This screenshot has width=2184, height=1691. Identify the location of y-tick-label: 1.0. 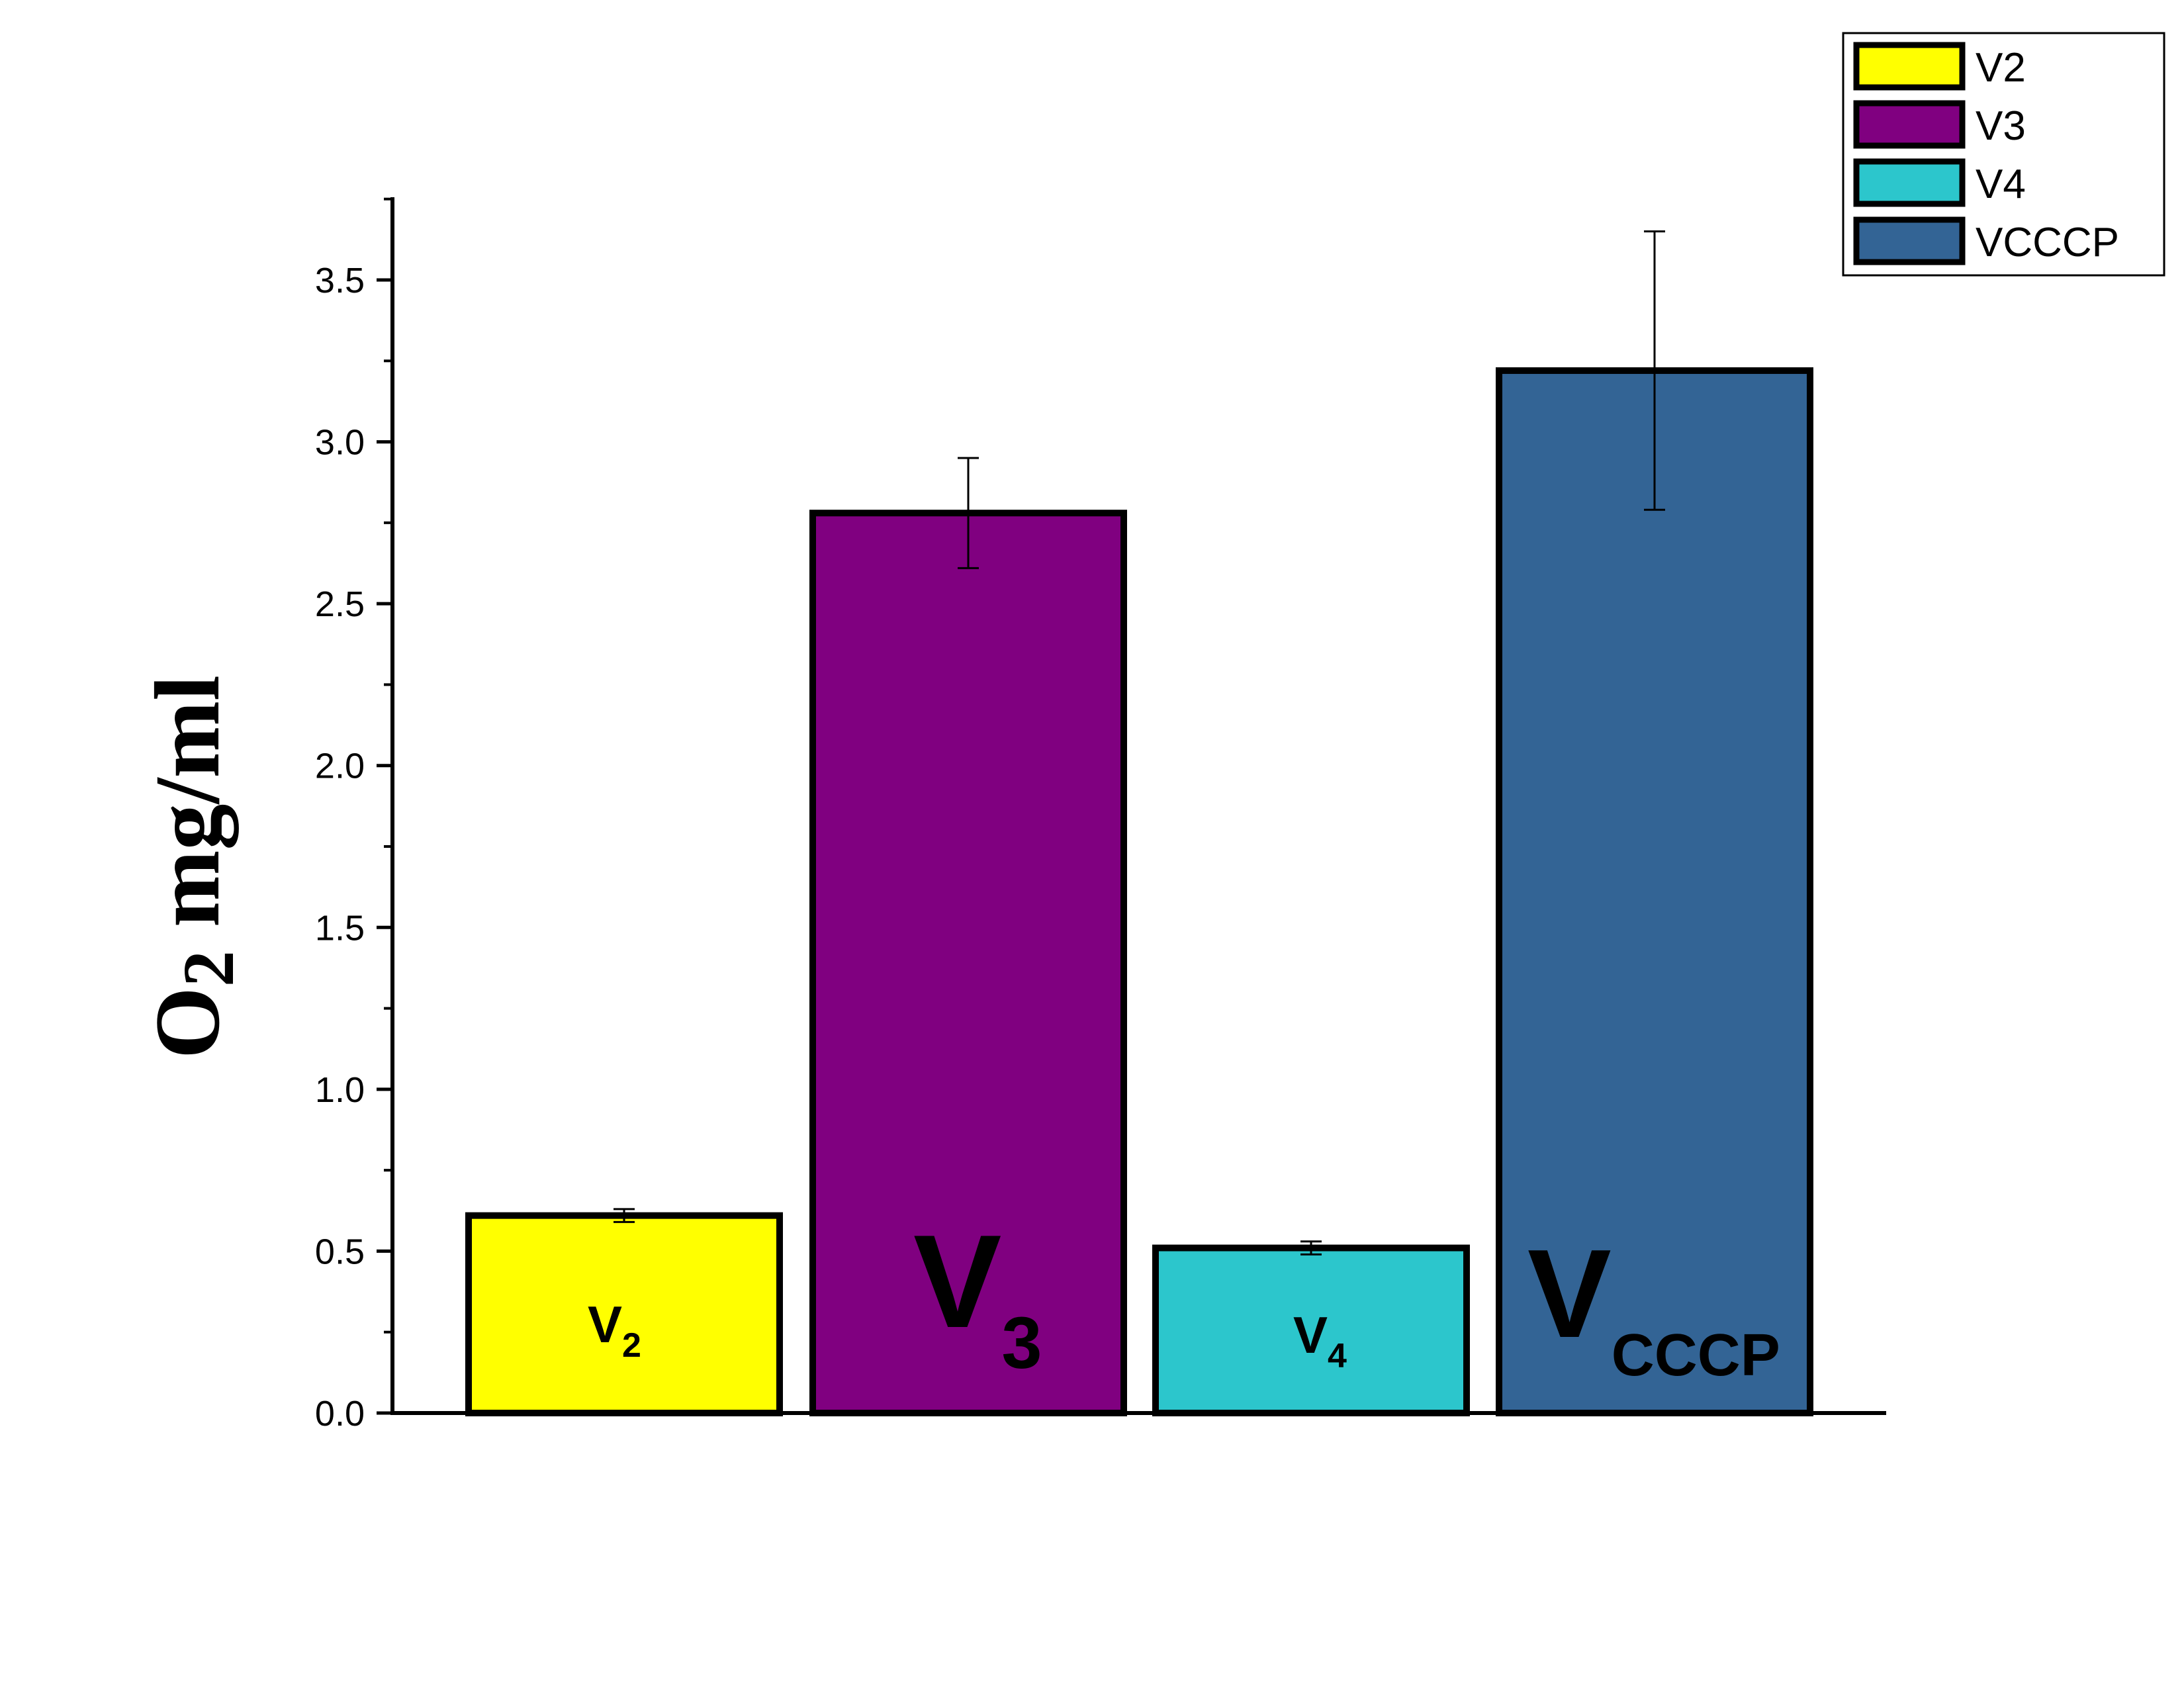
(340, 1090).